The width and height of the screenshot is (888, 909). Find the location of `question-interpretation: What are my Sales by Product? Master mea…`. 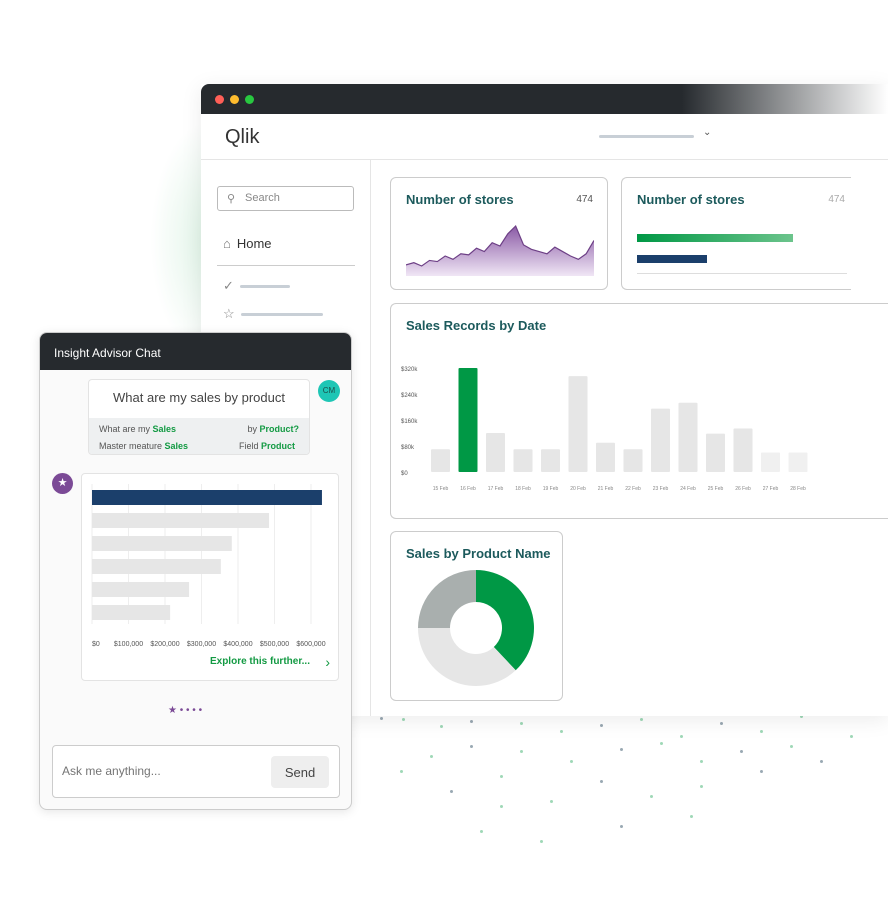

question-interpretation: What are my Sales by Product? Master mea… is located at coordinates (199, 436).